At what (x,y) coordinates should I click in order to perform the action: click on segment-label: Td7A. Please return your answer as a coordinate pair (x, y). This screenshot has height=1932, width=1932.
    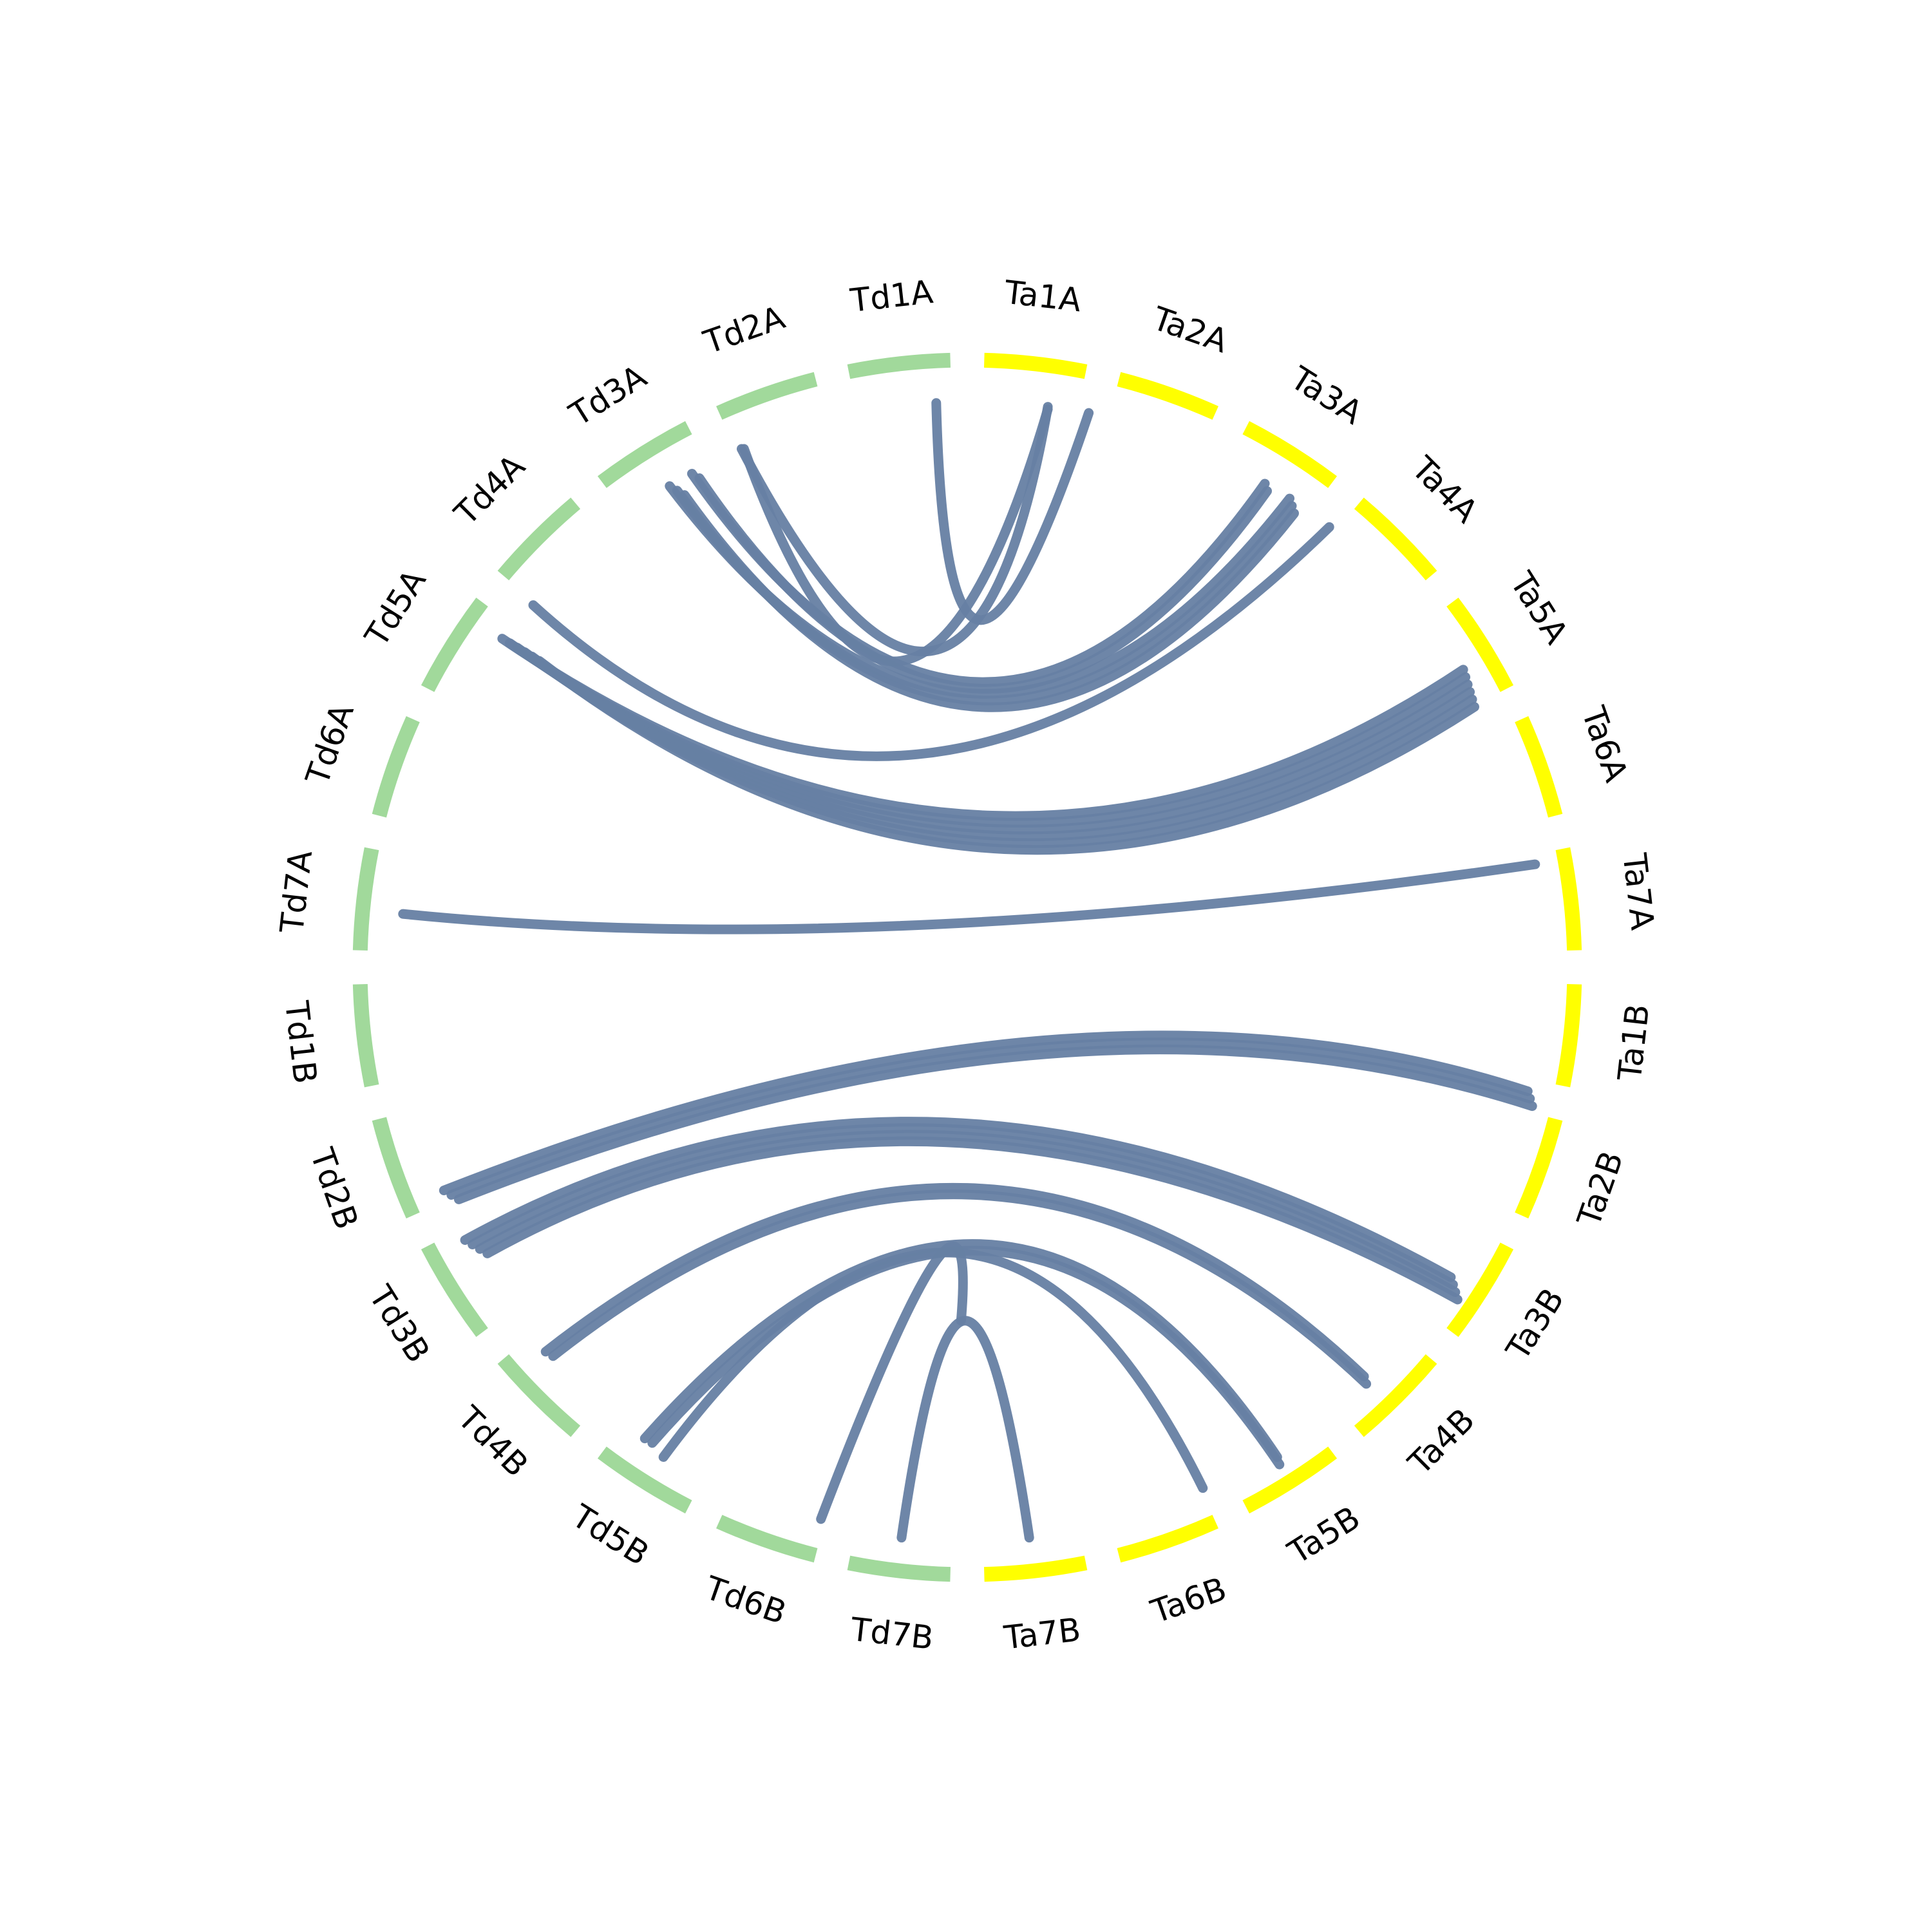
    Looking at the image, I should click on (296, 892).